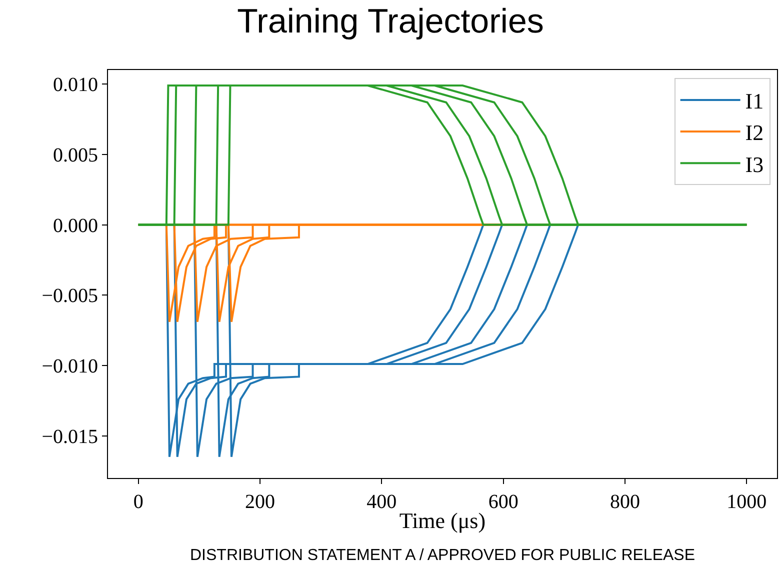 The width and height of the screenshot is (781, 570). Describe the element at coordinates (503, 502) in the screenshot. I see `x-tick-label: 600` at that location.